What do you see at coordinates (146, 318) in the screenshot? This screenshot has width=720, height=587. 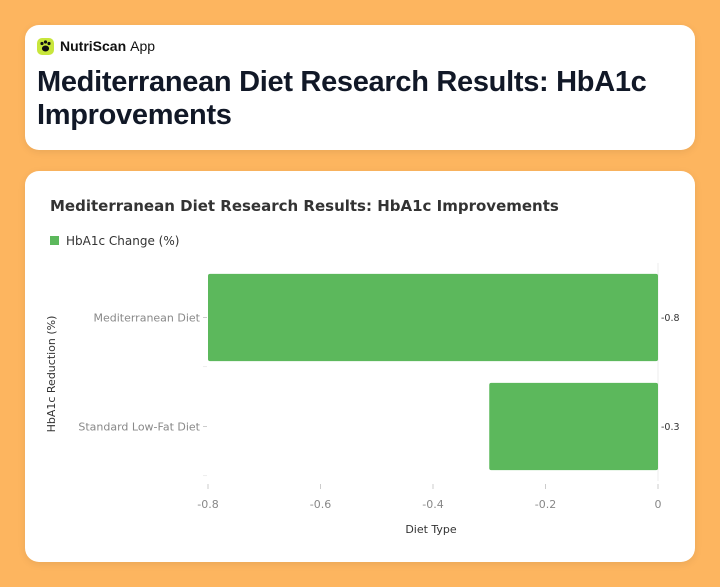 I see `y-tick-label-0: Mediterranean Diet` at bounding box center [146, 318].